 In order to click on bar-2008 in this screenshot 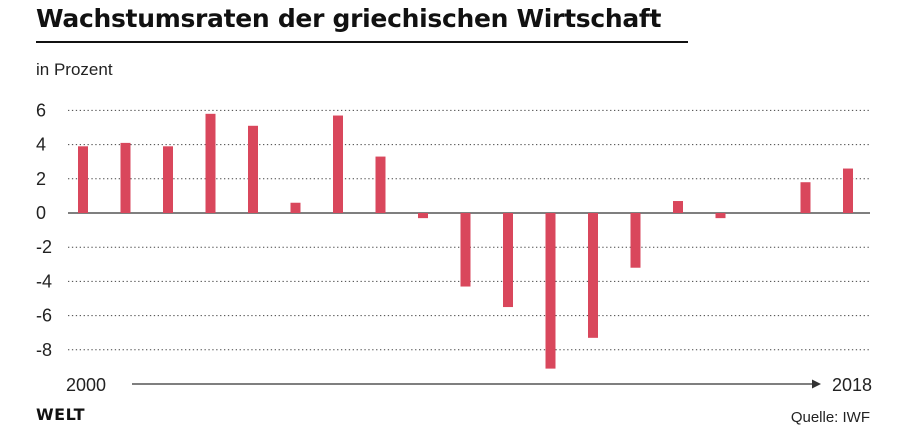, I will do `click(423, 216)`.